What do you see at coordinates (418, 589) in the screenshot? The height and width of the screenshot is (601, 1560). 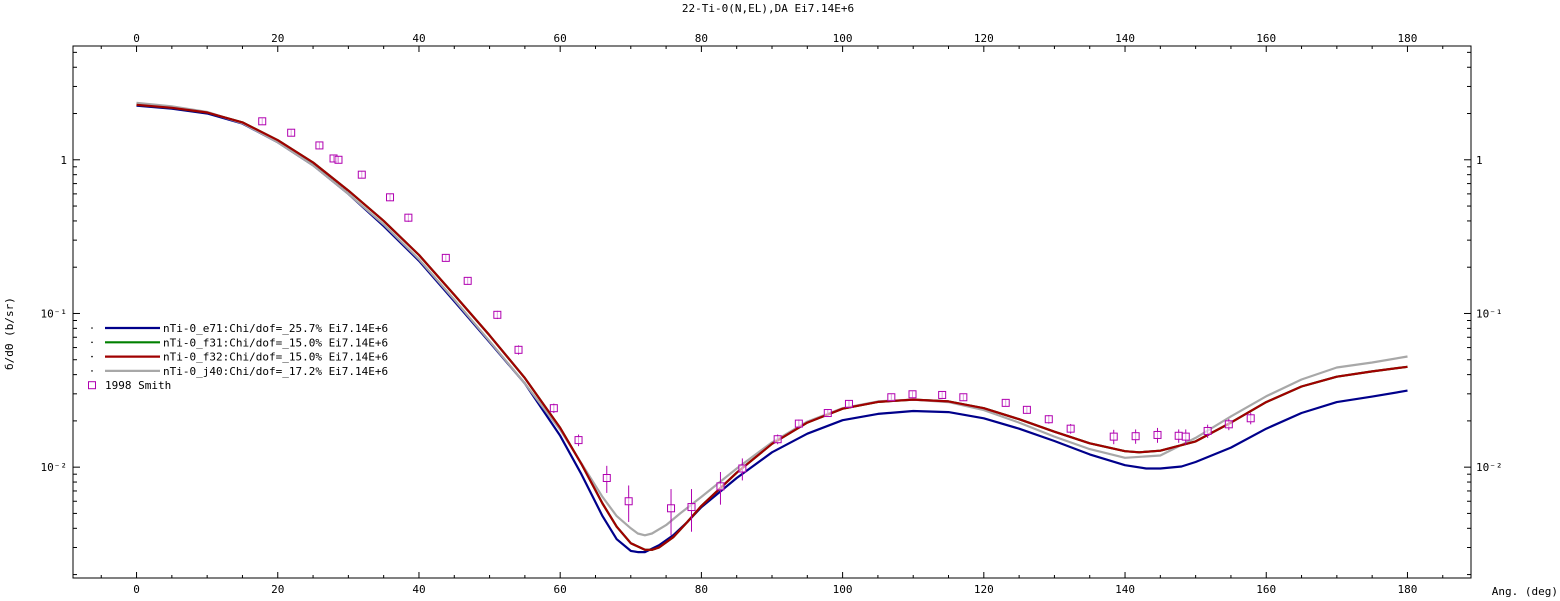 I see `x-tick-label-bottom: 40` at bounding box center [418, 589].